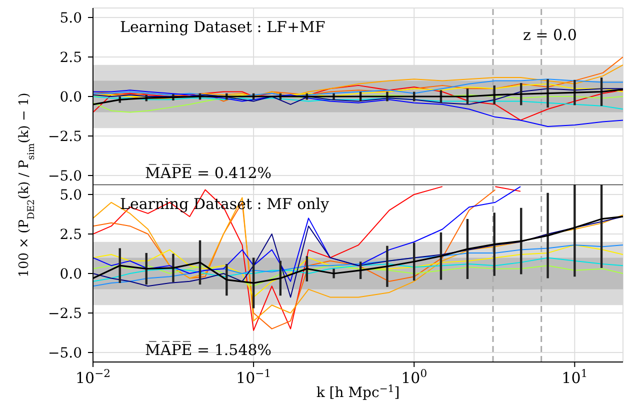 This screenshot has height=401, width=625. Describe the element at coordinates (223, 27) in the screenshot. I see `annotation: Learning Dataset : LF+MF` at that location.